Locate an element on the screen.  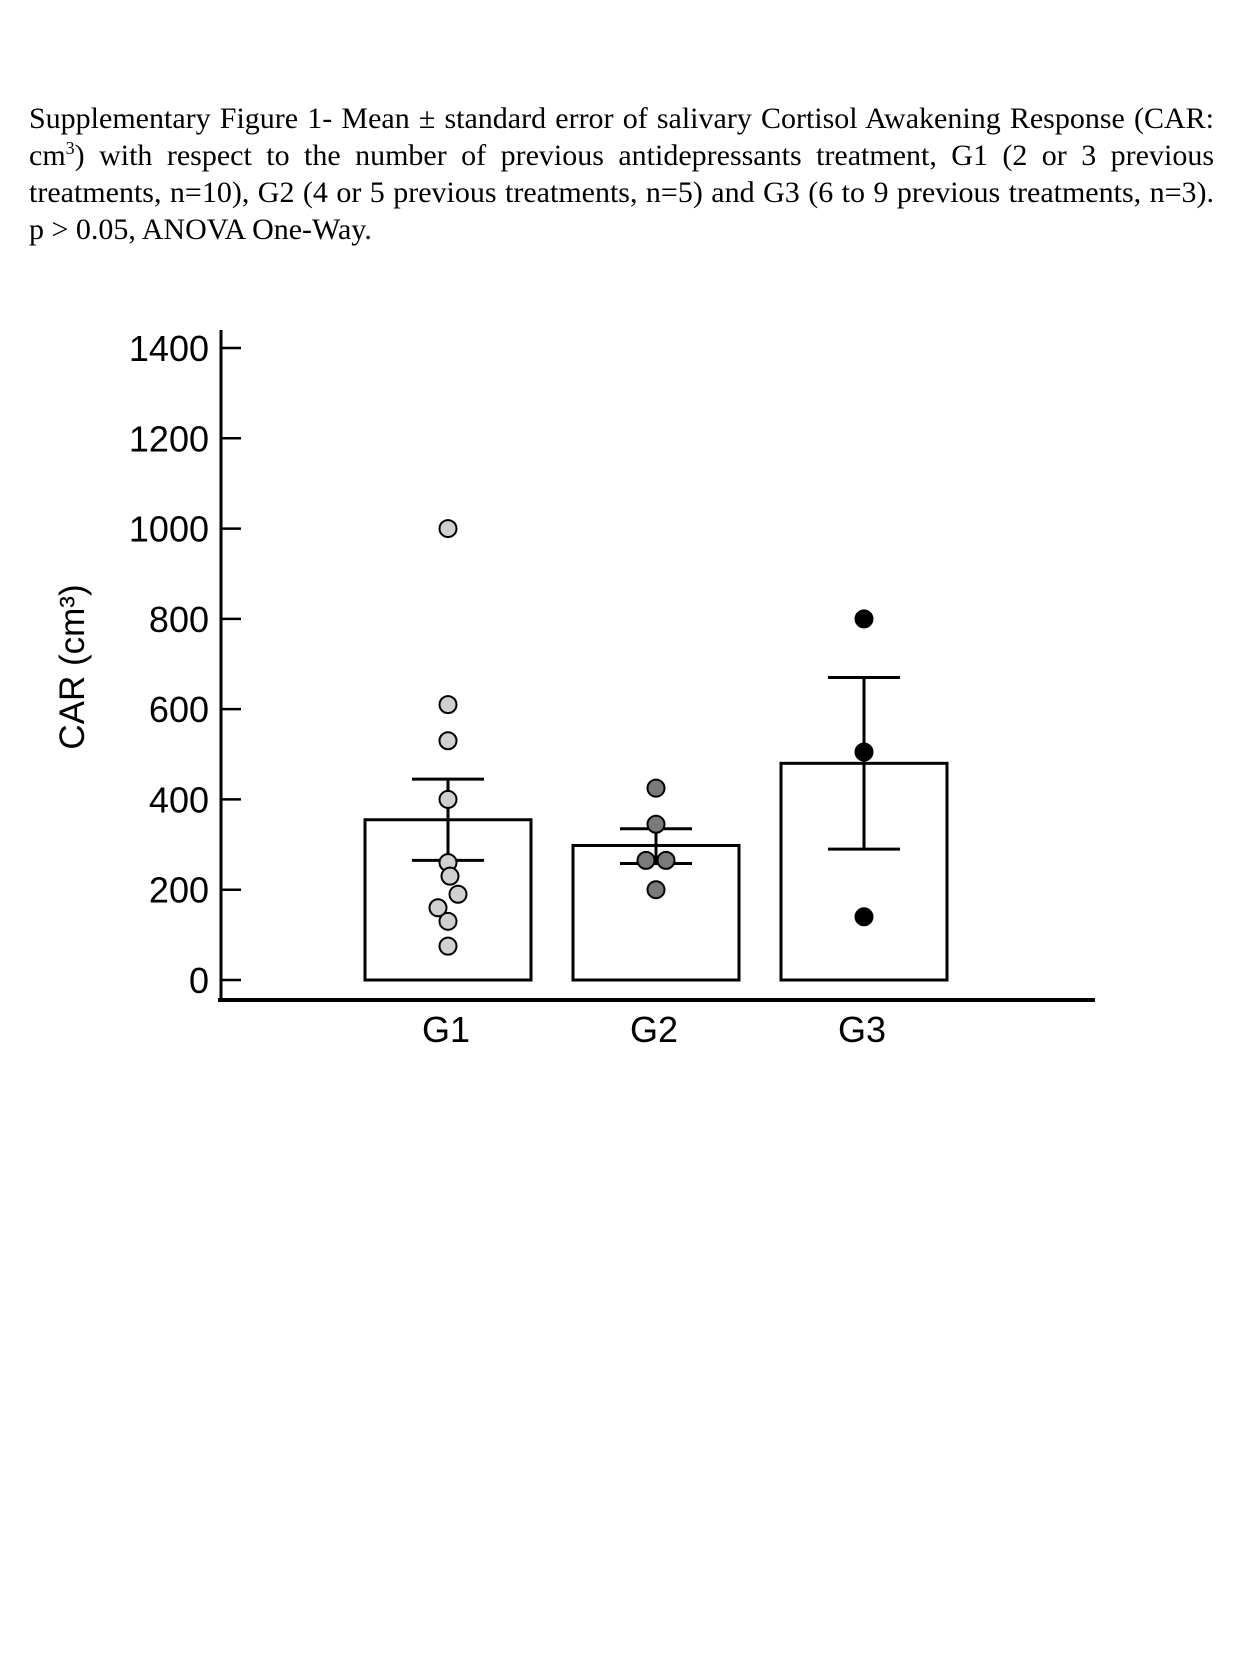
y-tick-label-800: 800 is located at coordinates (179, 619).